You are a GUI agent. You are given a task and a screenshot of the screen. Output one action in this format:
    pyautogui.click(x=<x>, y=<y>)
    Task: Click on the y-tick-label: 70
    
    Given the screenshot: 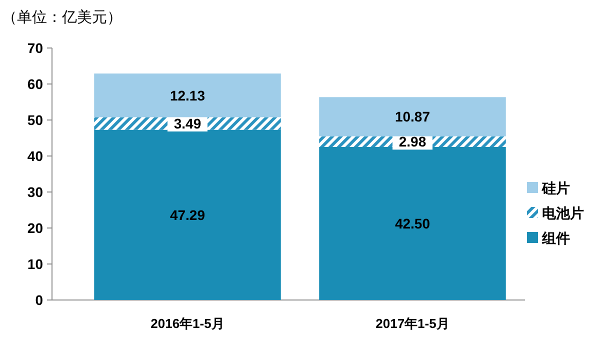 What is the action you would take?
    pyautogui.click(x=35, y=48)
    